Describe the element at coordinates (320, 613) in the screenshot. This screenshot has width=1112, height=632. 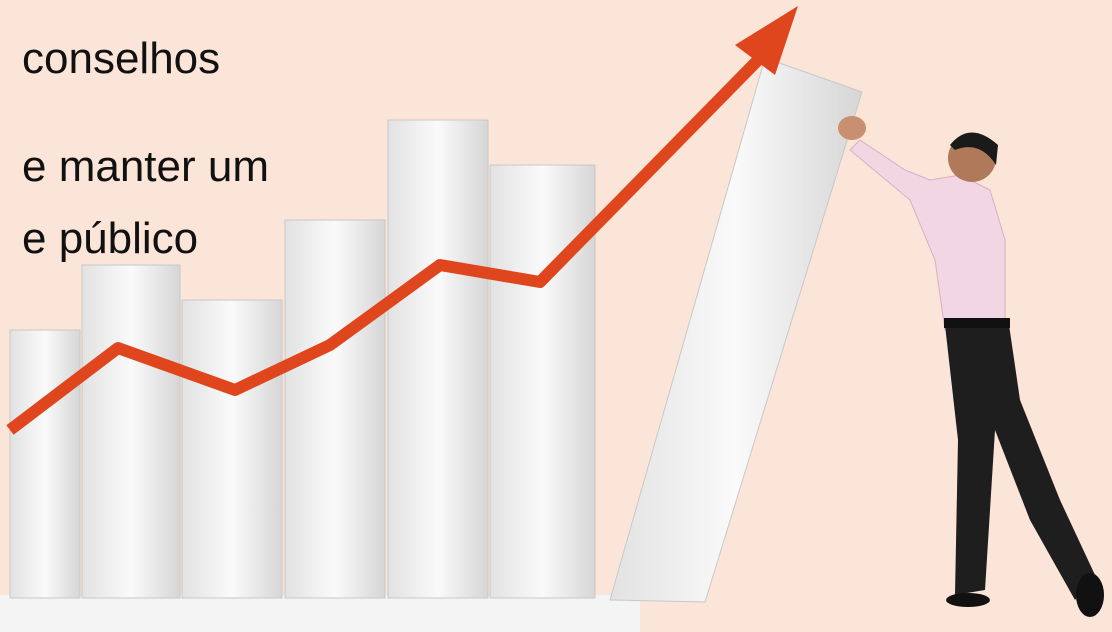
I see `floor` at that location.